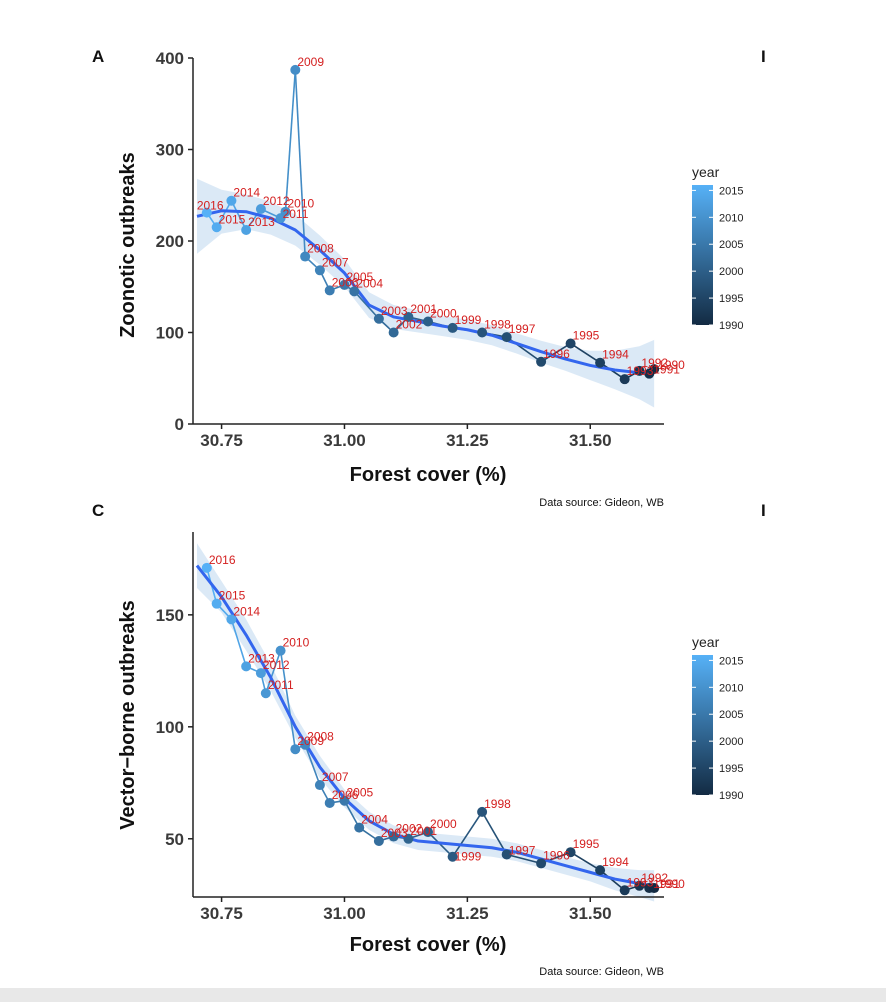 The image size is (886, 1002). What do you see at coordinates (570, 852) in the screenshot?
I see `data-point-1995` at bounding box center [570, 852].